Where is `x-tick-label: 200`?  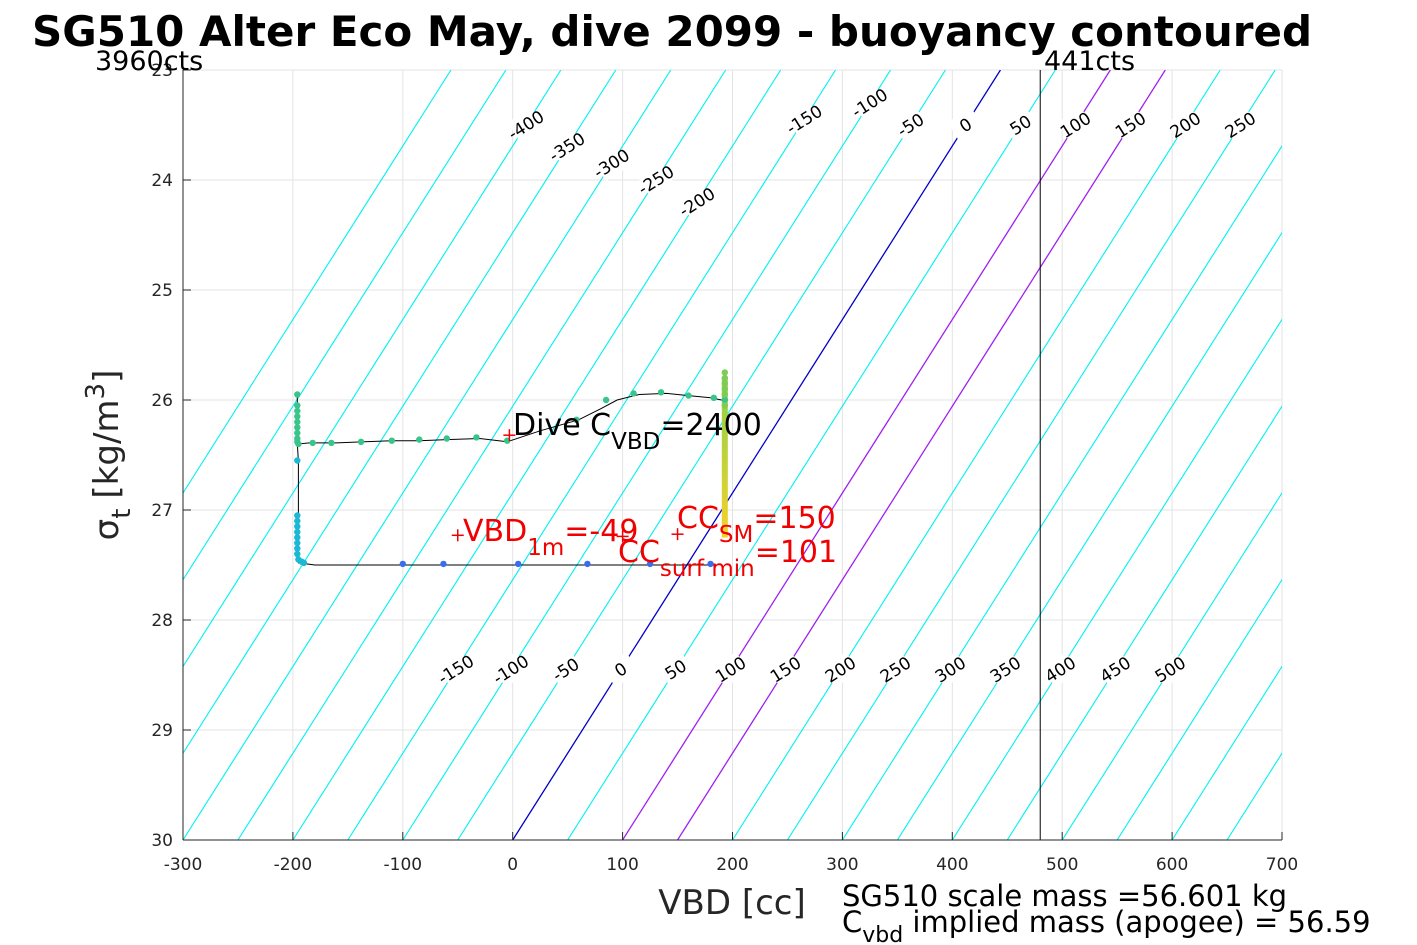 x-tick-label: 200 is located at coordinates (732, 865).